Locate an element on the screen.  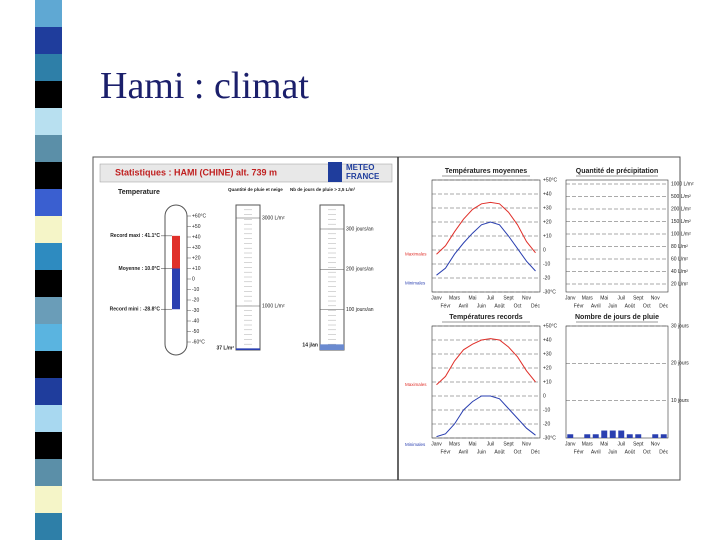
y-tick-label: 100 L/m² is located at coordinates (681, 234).